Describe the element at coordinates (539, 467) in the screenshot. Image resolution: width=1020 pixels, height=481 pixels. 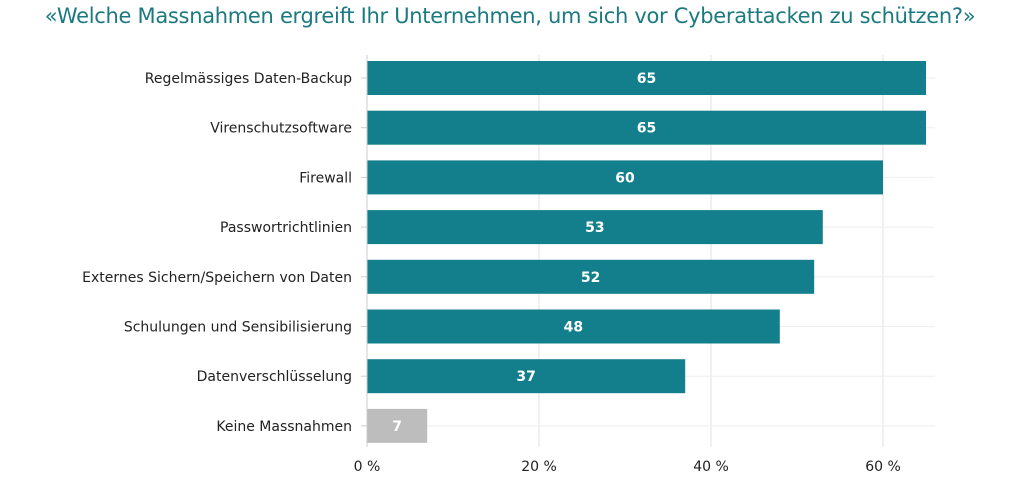
I see `x-tick-label: 20 %` at that location.